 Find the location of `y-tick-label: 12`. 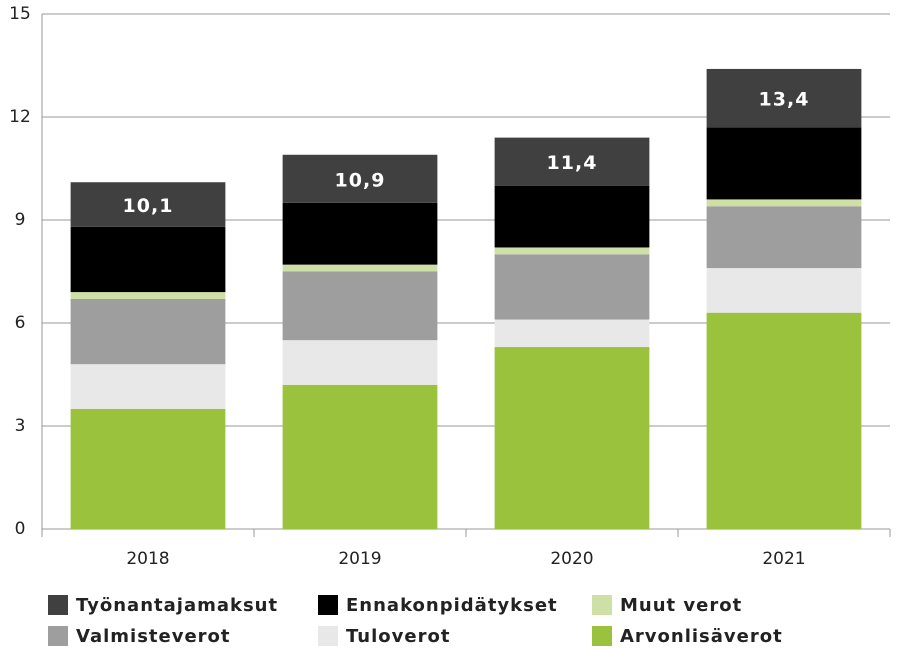

y-tick-label: 12 is located at coordinates (20, 117).